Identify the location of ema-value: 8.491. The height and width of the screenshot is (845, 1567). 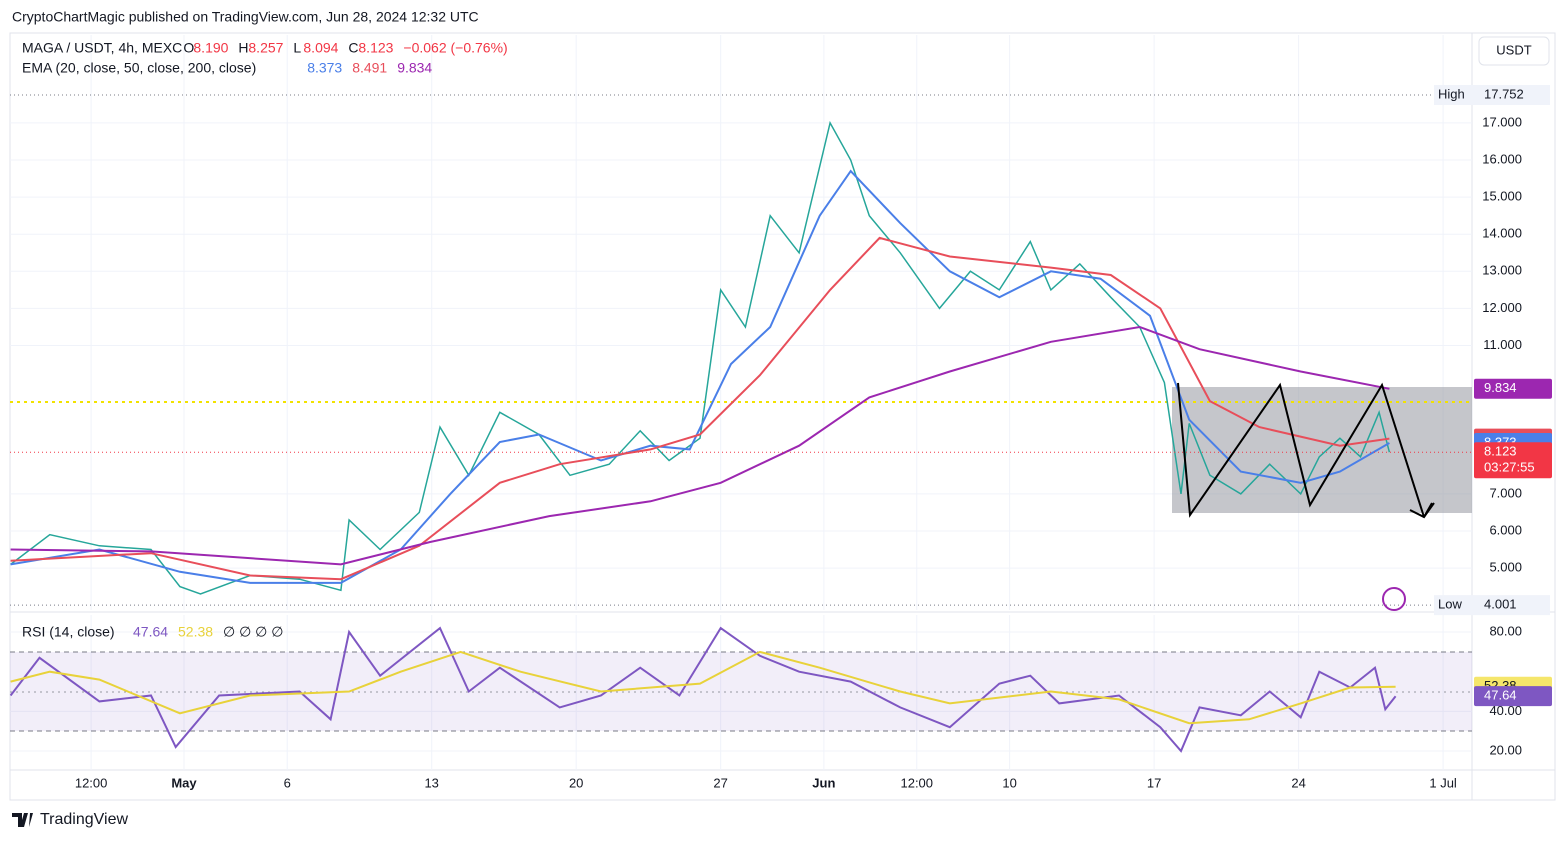
(369, 68).